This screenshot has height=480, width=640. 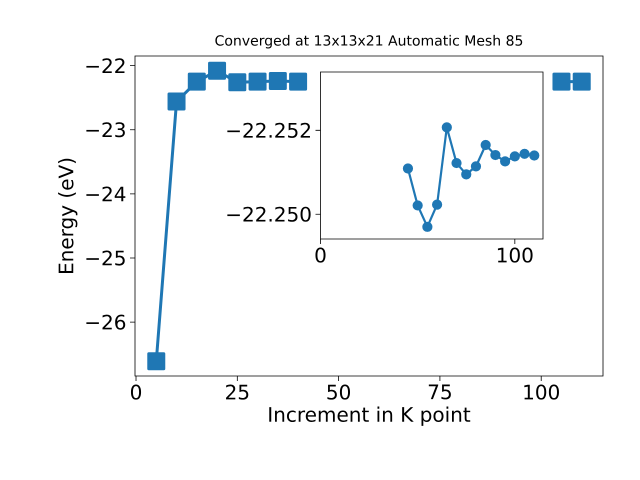 What do you see at coordinates (105, 130) in the screenshot?
I see `y-tick-label: −23` at bounding box center [105, 130].